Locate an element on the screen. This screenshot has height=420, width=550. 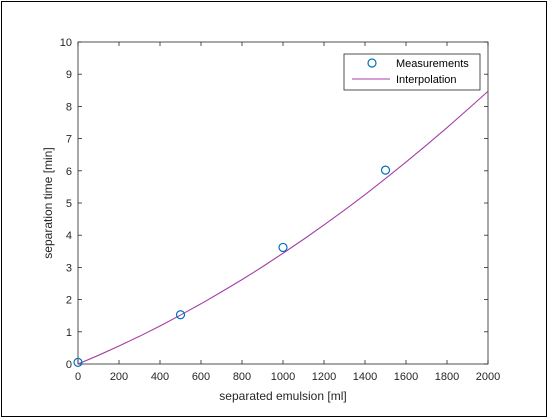
legend-marker-measurements is located at coordinates (372, 63).